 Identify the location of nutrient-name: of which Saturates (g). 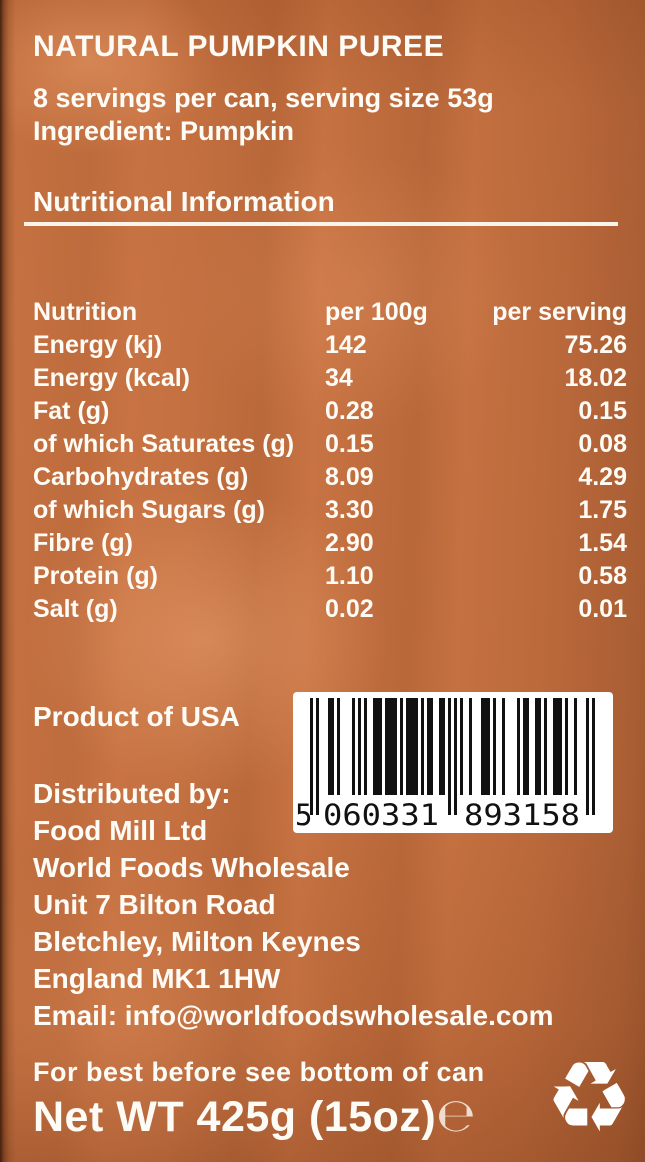
(164, 444).